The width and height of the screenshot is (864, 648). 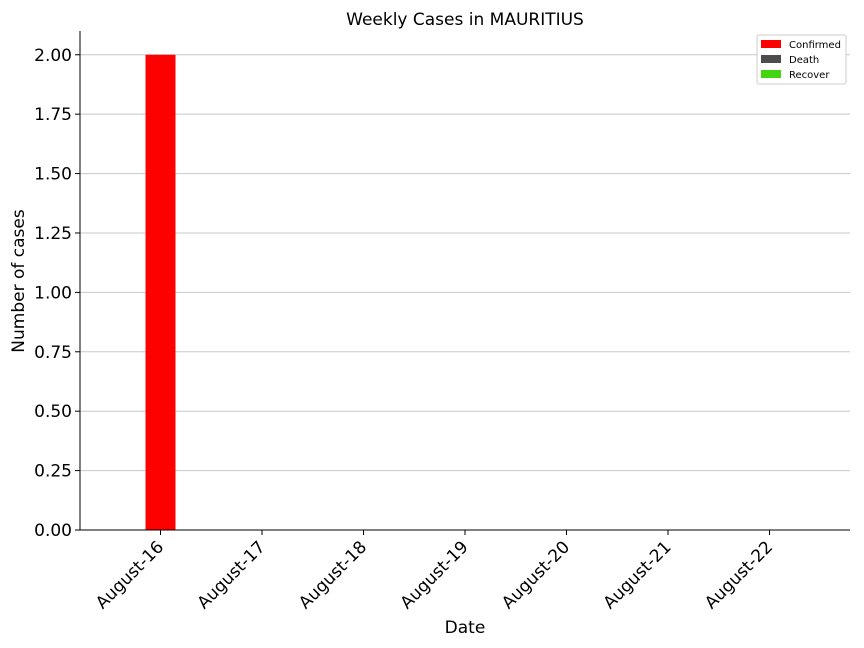 What do you see at coordinates (465, 628) in the screenshot?
I see `x-axis-label: Date` at bounding box center [465, 628].